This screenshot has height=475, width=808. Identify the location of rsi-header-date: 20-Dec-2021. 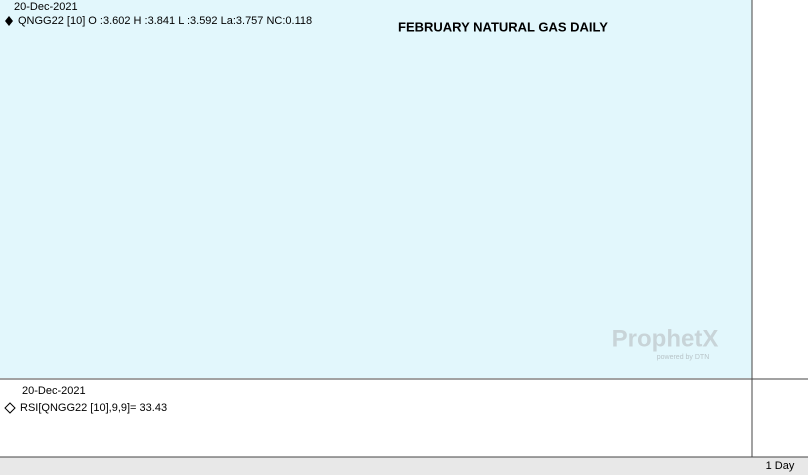
(54, 391).